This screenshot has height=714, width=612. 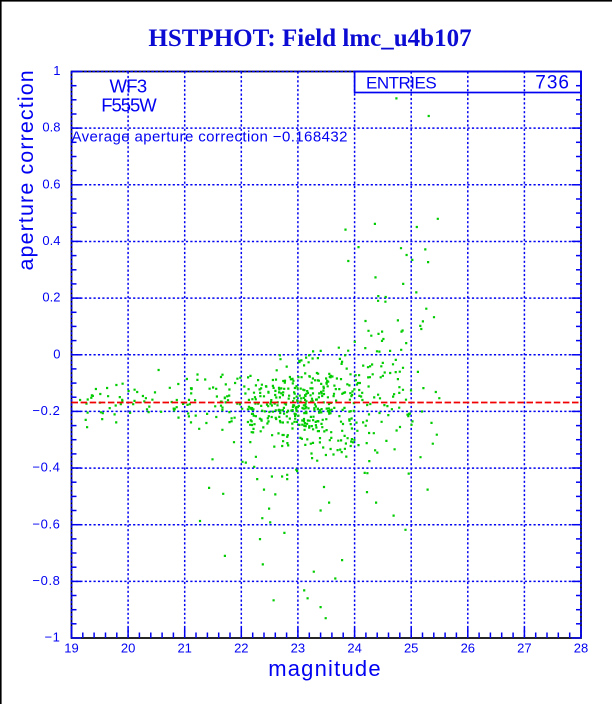 I want to click on svg-text: magnitude, so click(x=325, y=668).